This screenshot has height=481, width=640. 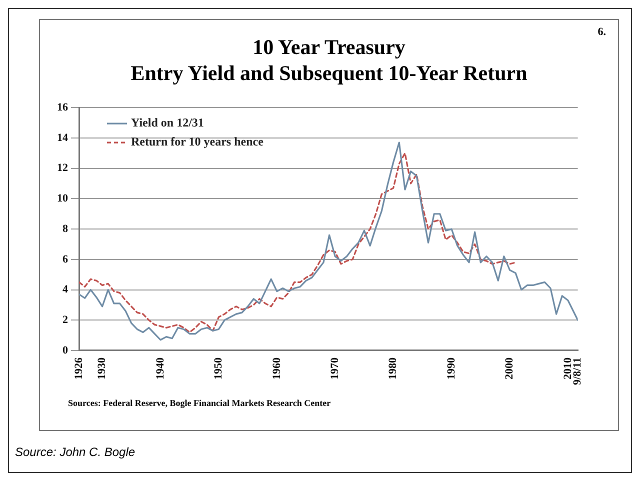 What do you see at coordinates (65, 290) in the screenshot?
I see `y-tick-label: 4` at bounding box center [65, 290].